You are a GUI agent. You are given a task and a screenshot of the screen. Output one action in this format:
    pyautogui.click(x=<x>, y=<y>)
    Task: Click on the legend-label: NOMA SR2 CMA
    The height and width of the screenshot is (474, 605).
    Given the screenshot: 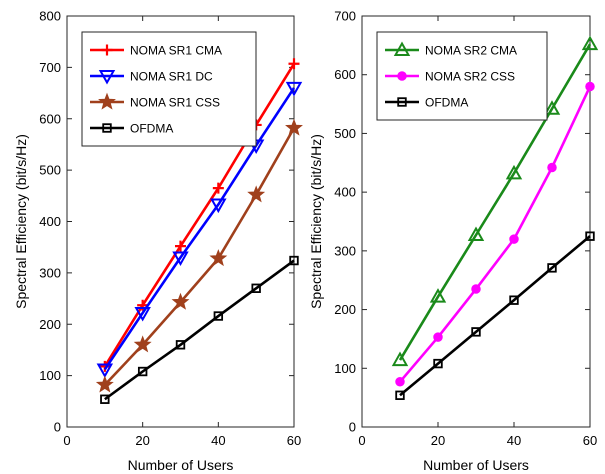 What is the action you would take?
    pyautogui.click(x=471, y=51)
    